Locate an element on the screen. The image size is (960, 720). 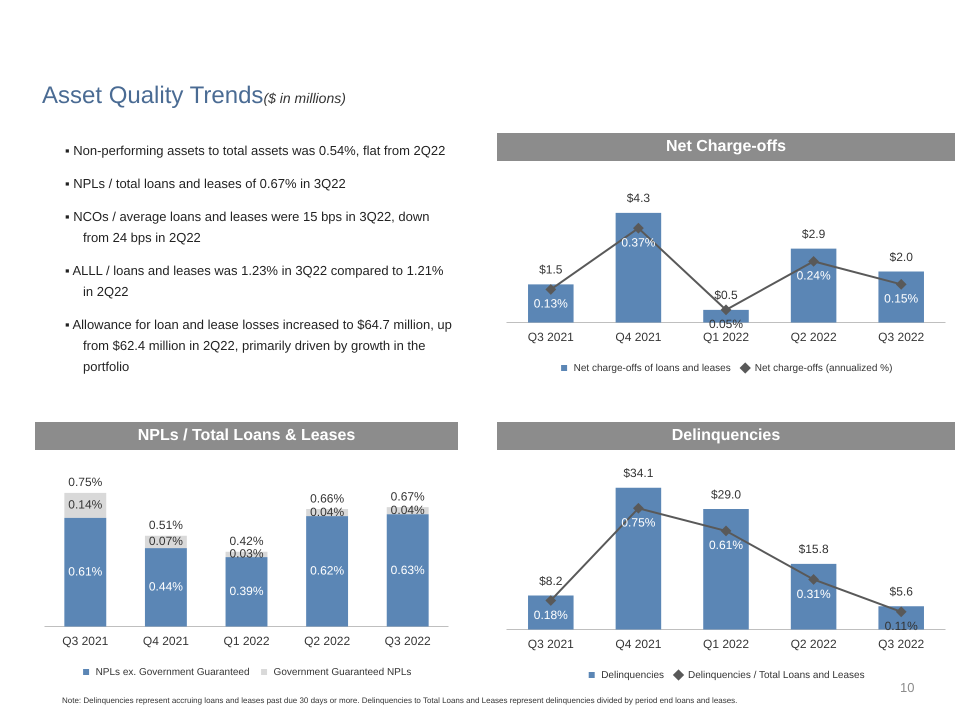
legend-label: Government Guaranteed NPLs is located at coordinates (343, 672).